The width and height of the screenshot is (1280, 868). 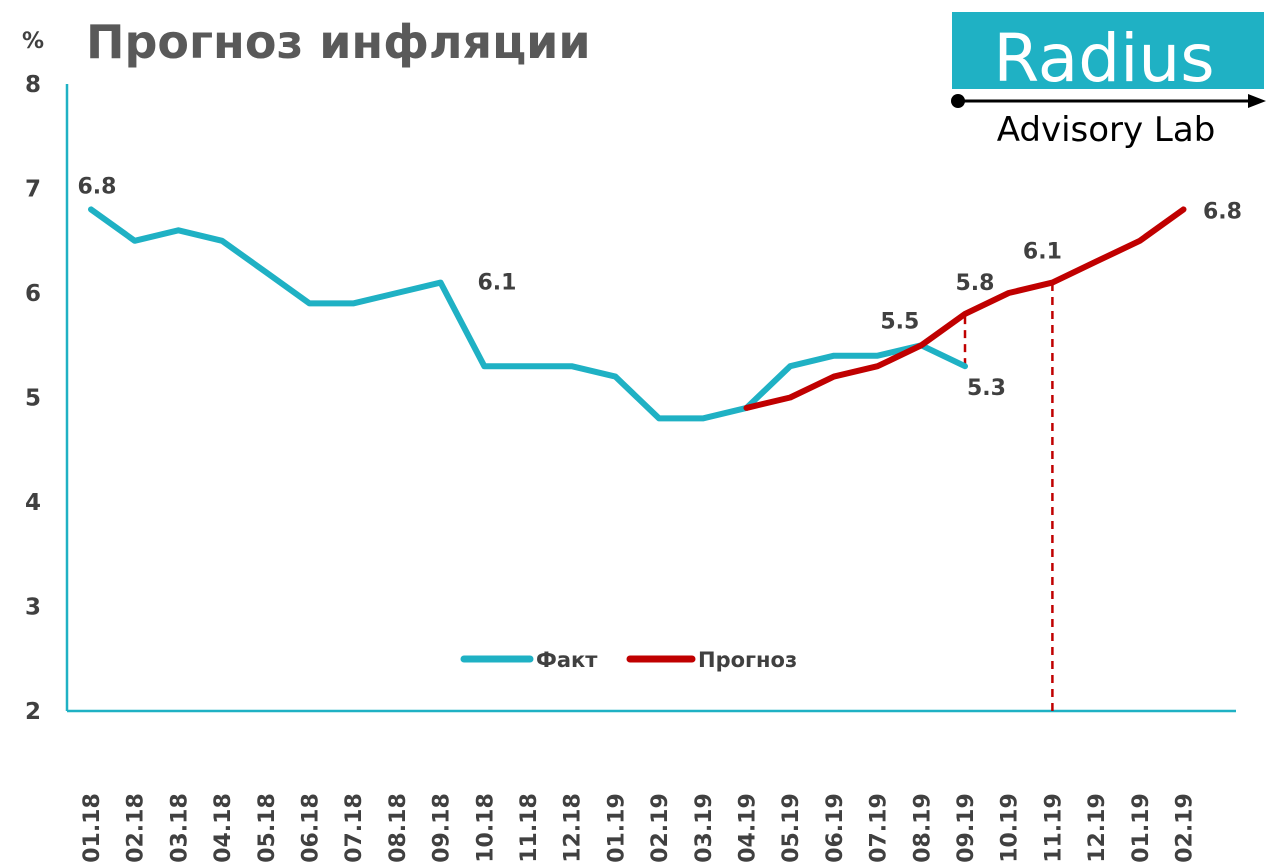 What do you see at coordinates (267, 828) in the screenshot?
I see `x-tick-label: 05.18` at bounding box center [267, 828].